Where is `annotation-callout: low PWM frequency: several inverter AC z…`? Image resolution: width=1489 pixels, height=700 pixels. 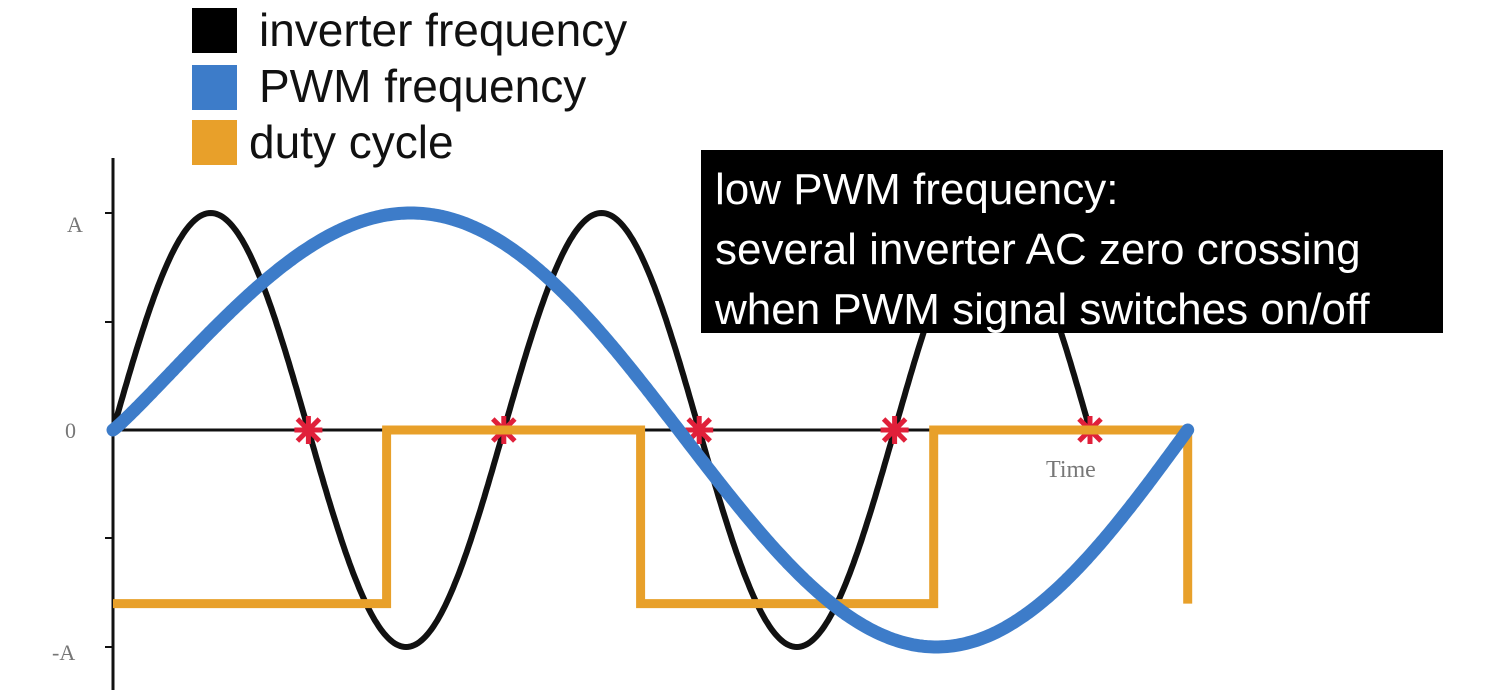 annotation-callout: low PWM frequency: several inverter AC z… is located at coordinates (1072, 242).